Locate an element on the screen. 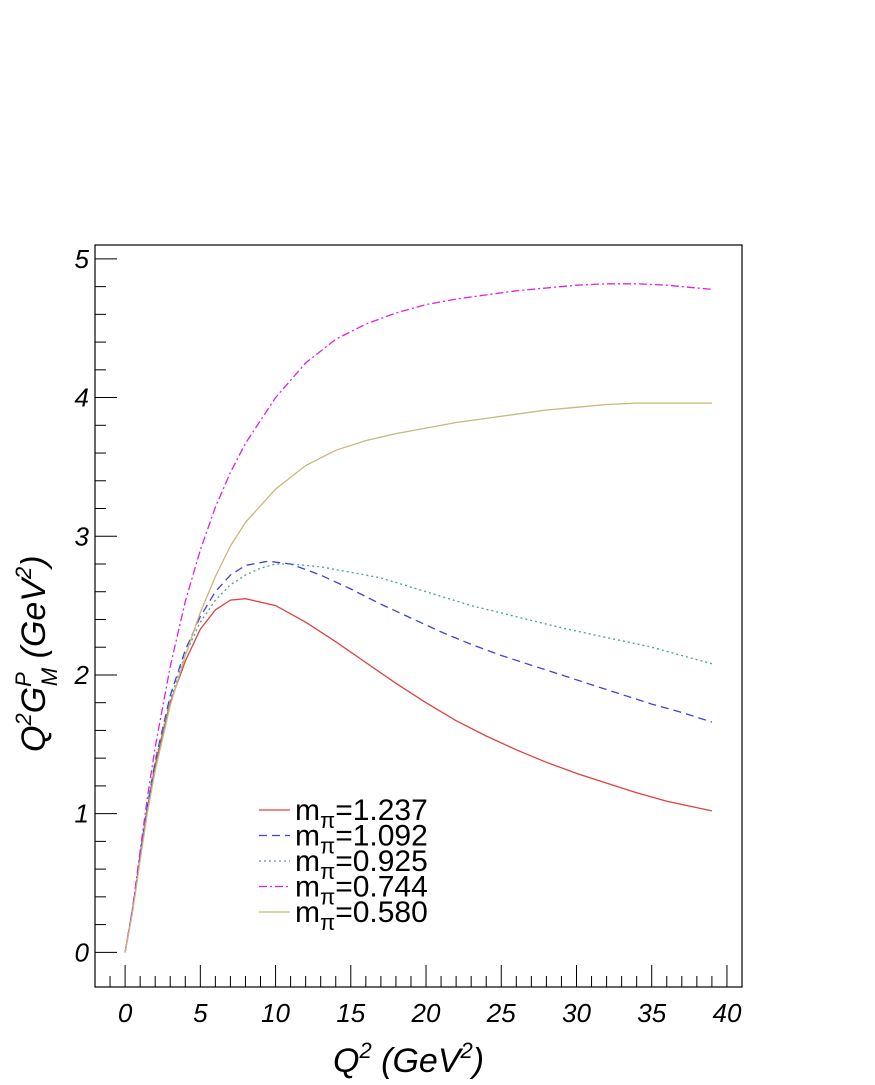  y-tick-label: 2 is located at coordinates (82, 675).